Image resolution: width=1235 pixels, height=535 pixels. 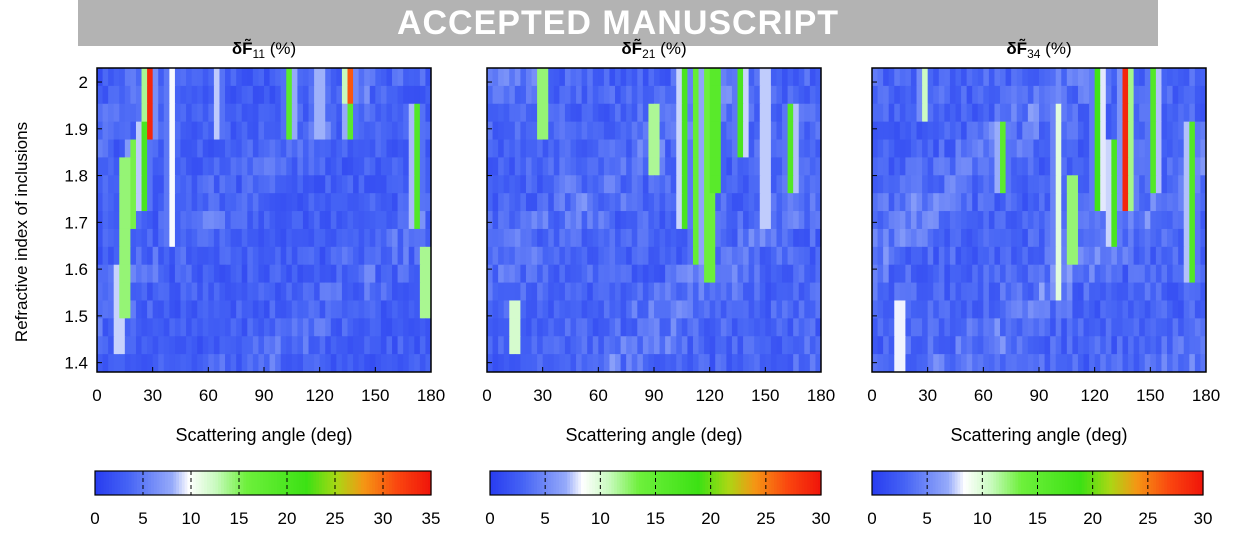 What do you see at coordinates (83, 82) in the screenshot?
I see `y-tick-label: 2` at bounding box center [83, 82].